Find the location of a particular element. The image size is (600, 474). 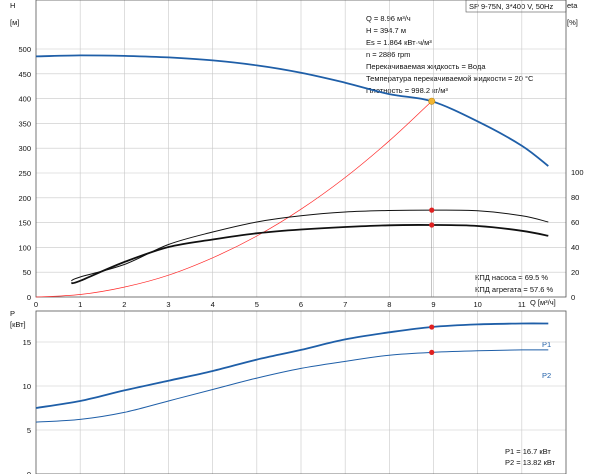

p2-curve is located at coordinates (292, 386).